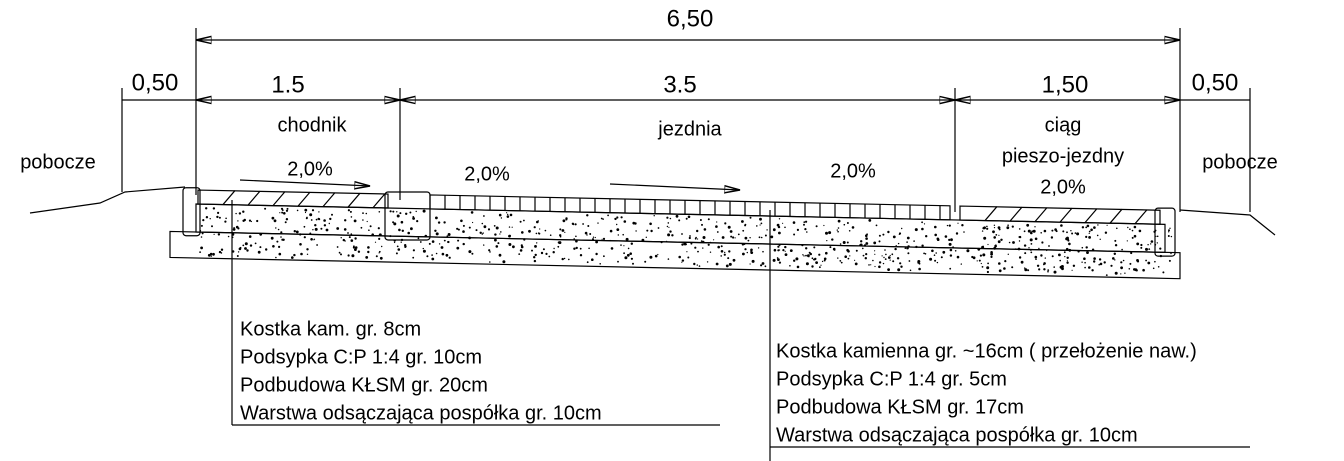 This screenshot has height=461, width=1344. Describe the element at coordinates (900, 407) in the screenshot. I see `note-line: Podbudowa KŁSM gr. 17cm` at that location.